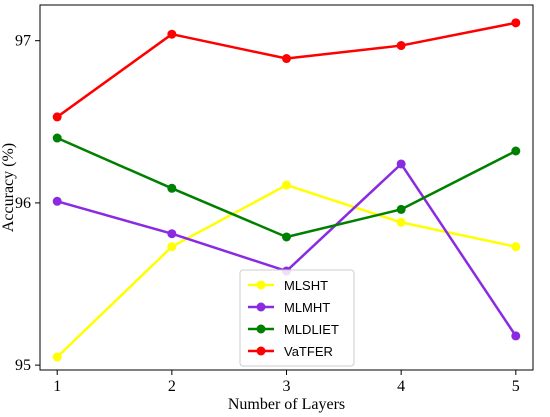 Image resolution: width=550 pixels, height=417 pixels. I want to click on x-tick-label: 5, so click(516, 386).